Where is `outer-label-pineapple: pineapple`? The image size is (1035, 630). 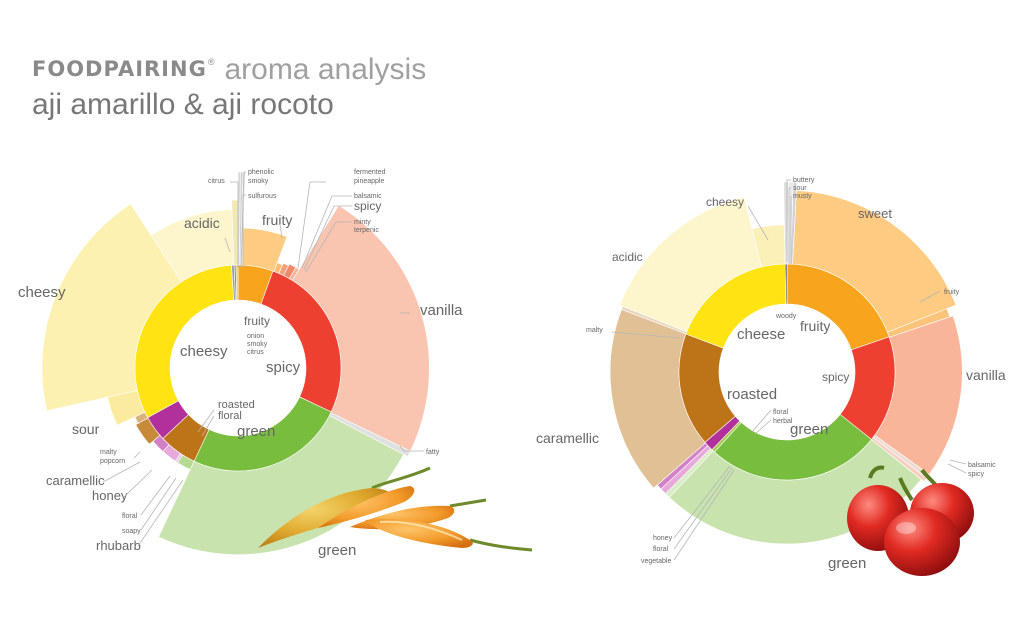 outer-label-pineapple: pineapple is located at coordinates (369, 181).